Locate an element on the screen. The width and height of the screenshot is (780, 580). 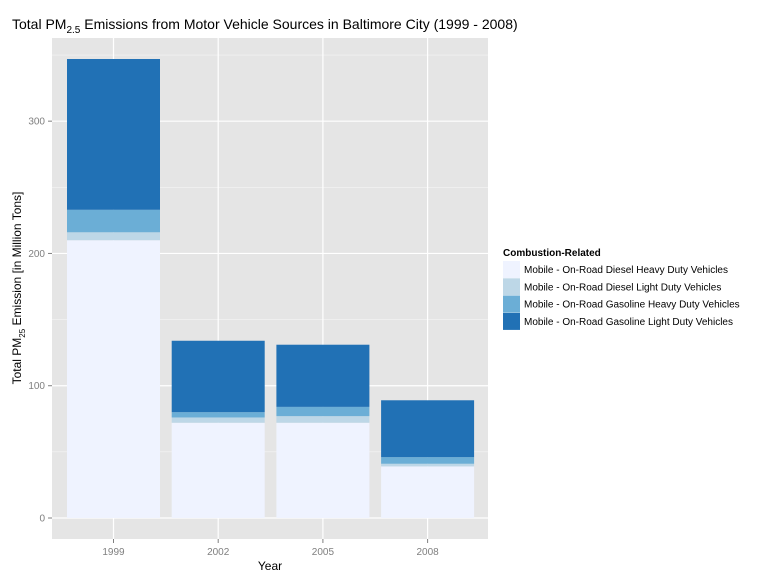
y-tick-label: 0 is located at coordinates (42, 519).